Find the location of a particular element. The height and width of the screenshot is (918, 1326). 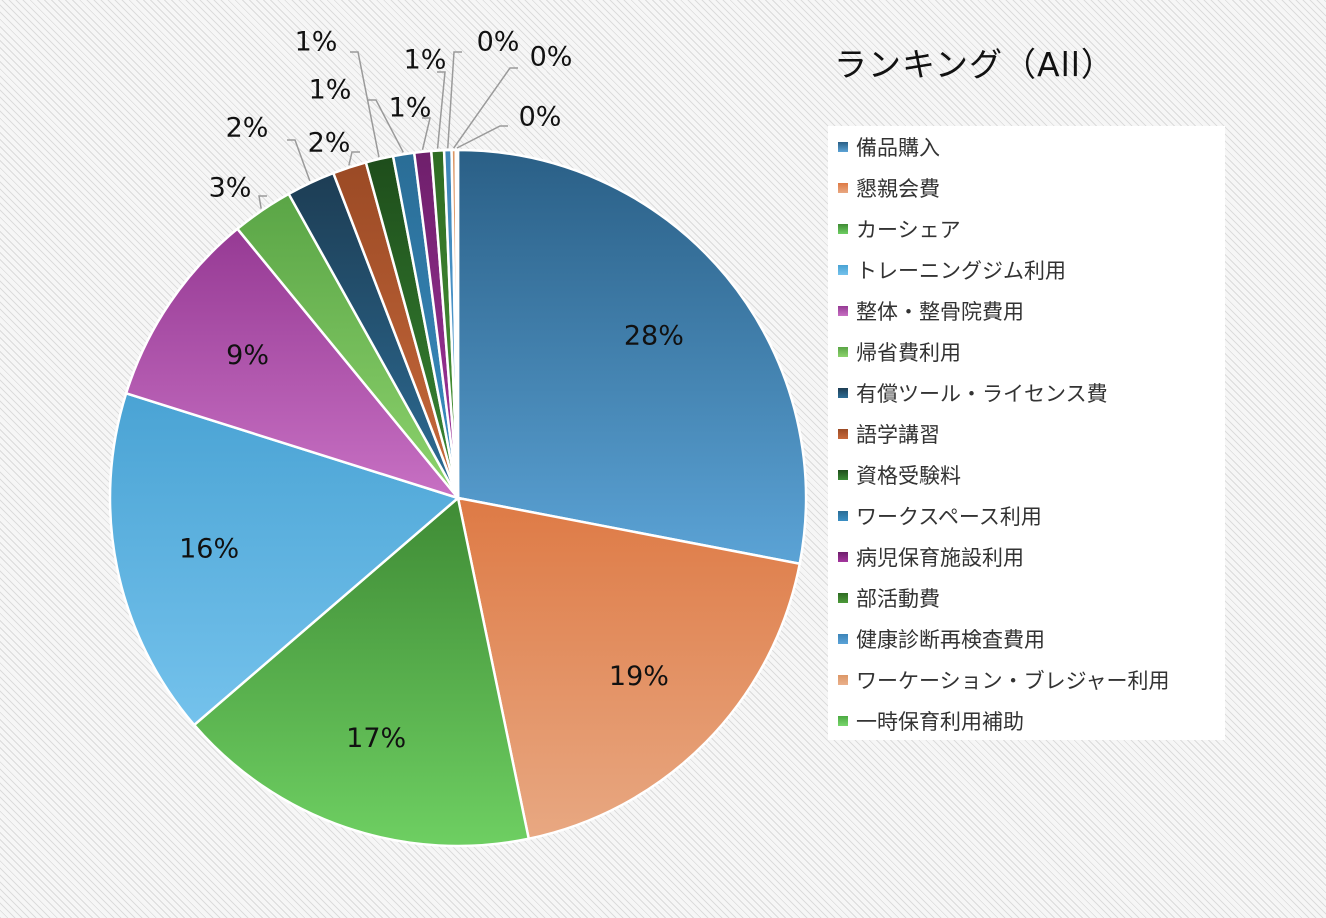

leader-lines is located at coordinates (388, 130).